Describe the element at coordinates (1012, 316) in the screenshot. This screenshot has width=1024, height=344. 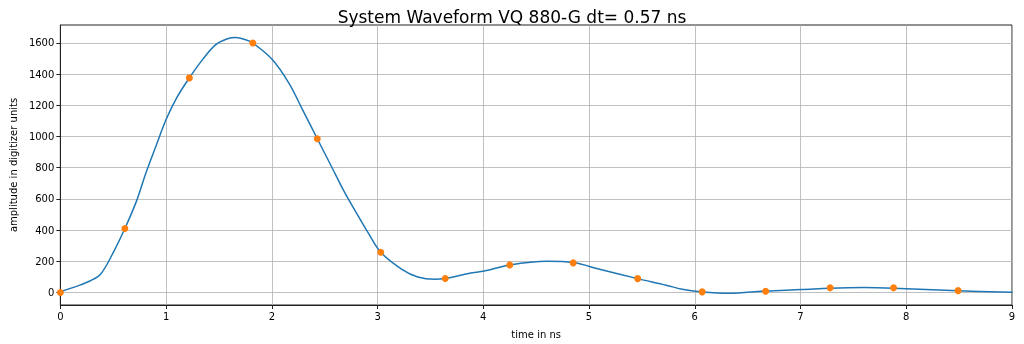
I see `x-tick-label: 9` at that location.